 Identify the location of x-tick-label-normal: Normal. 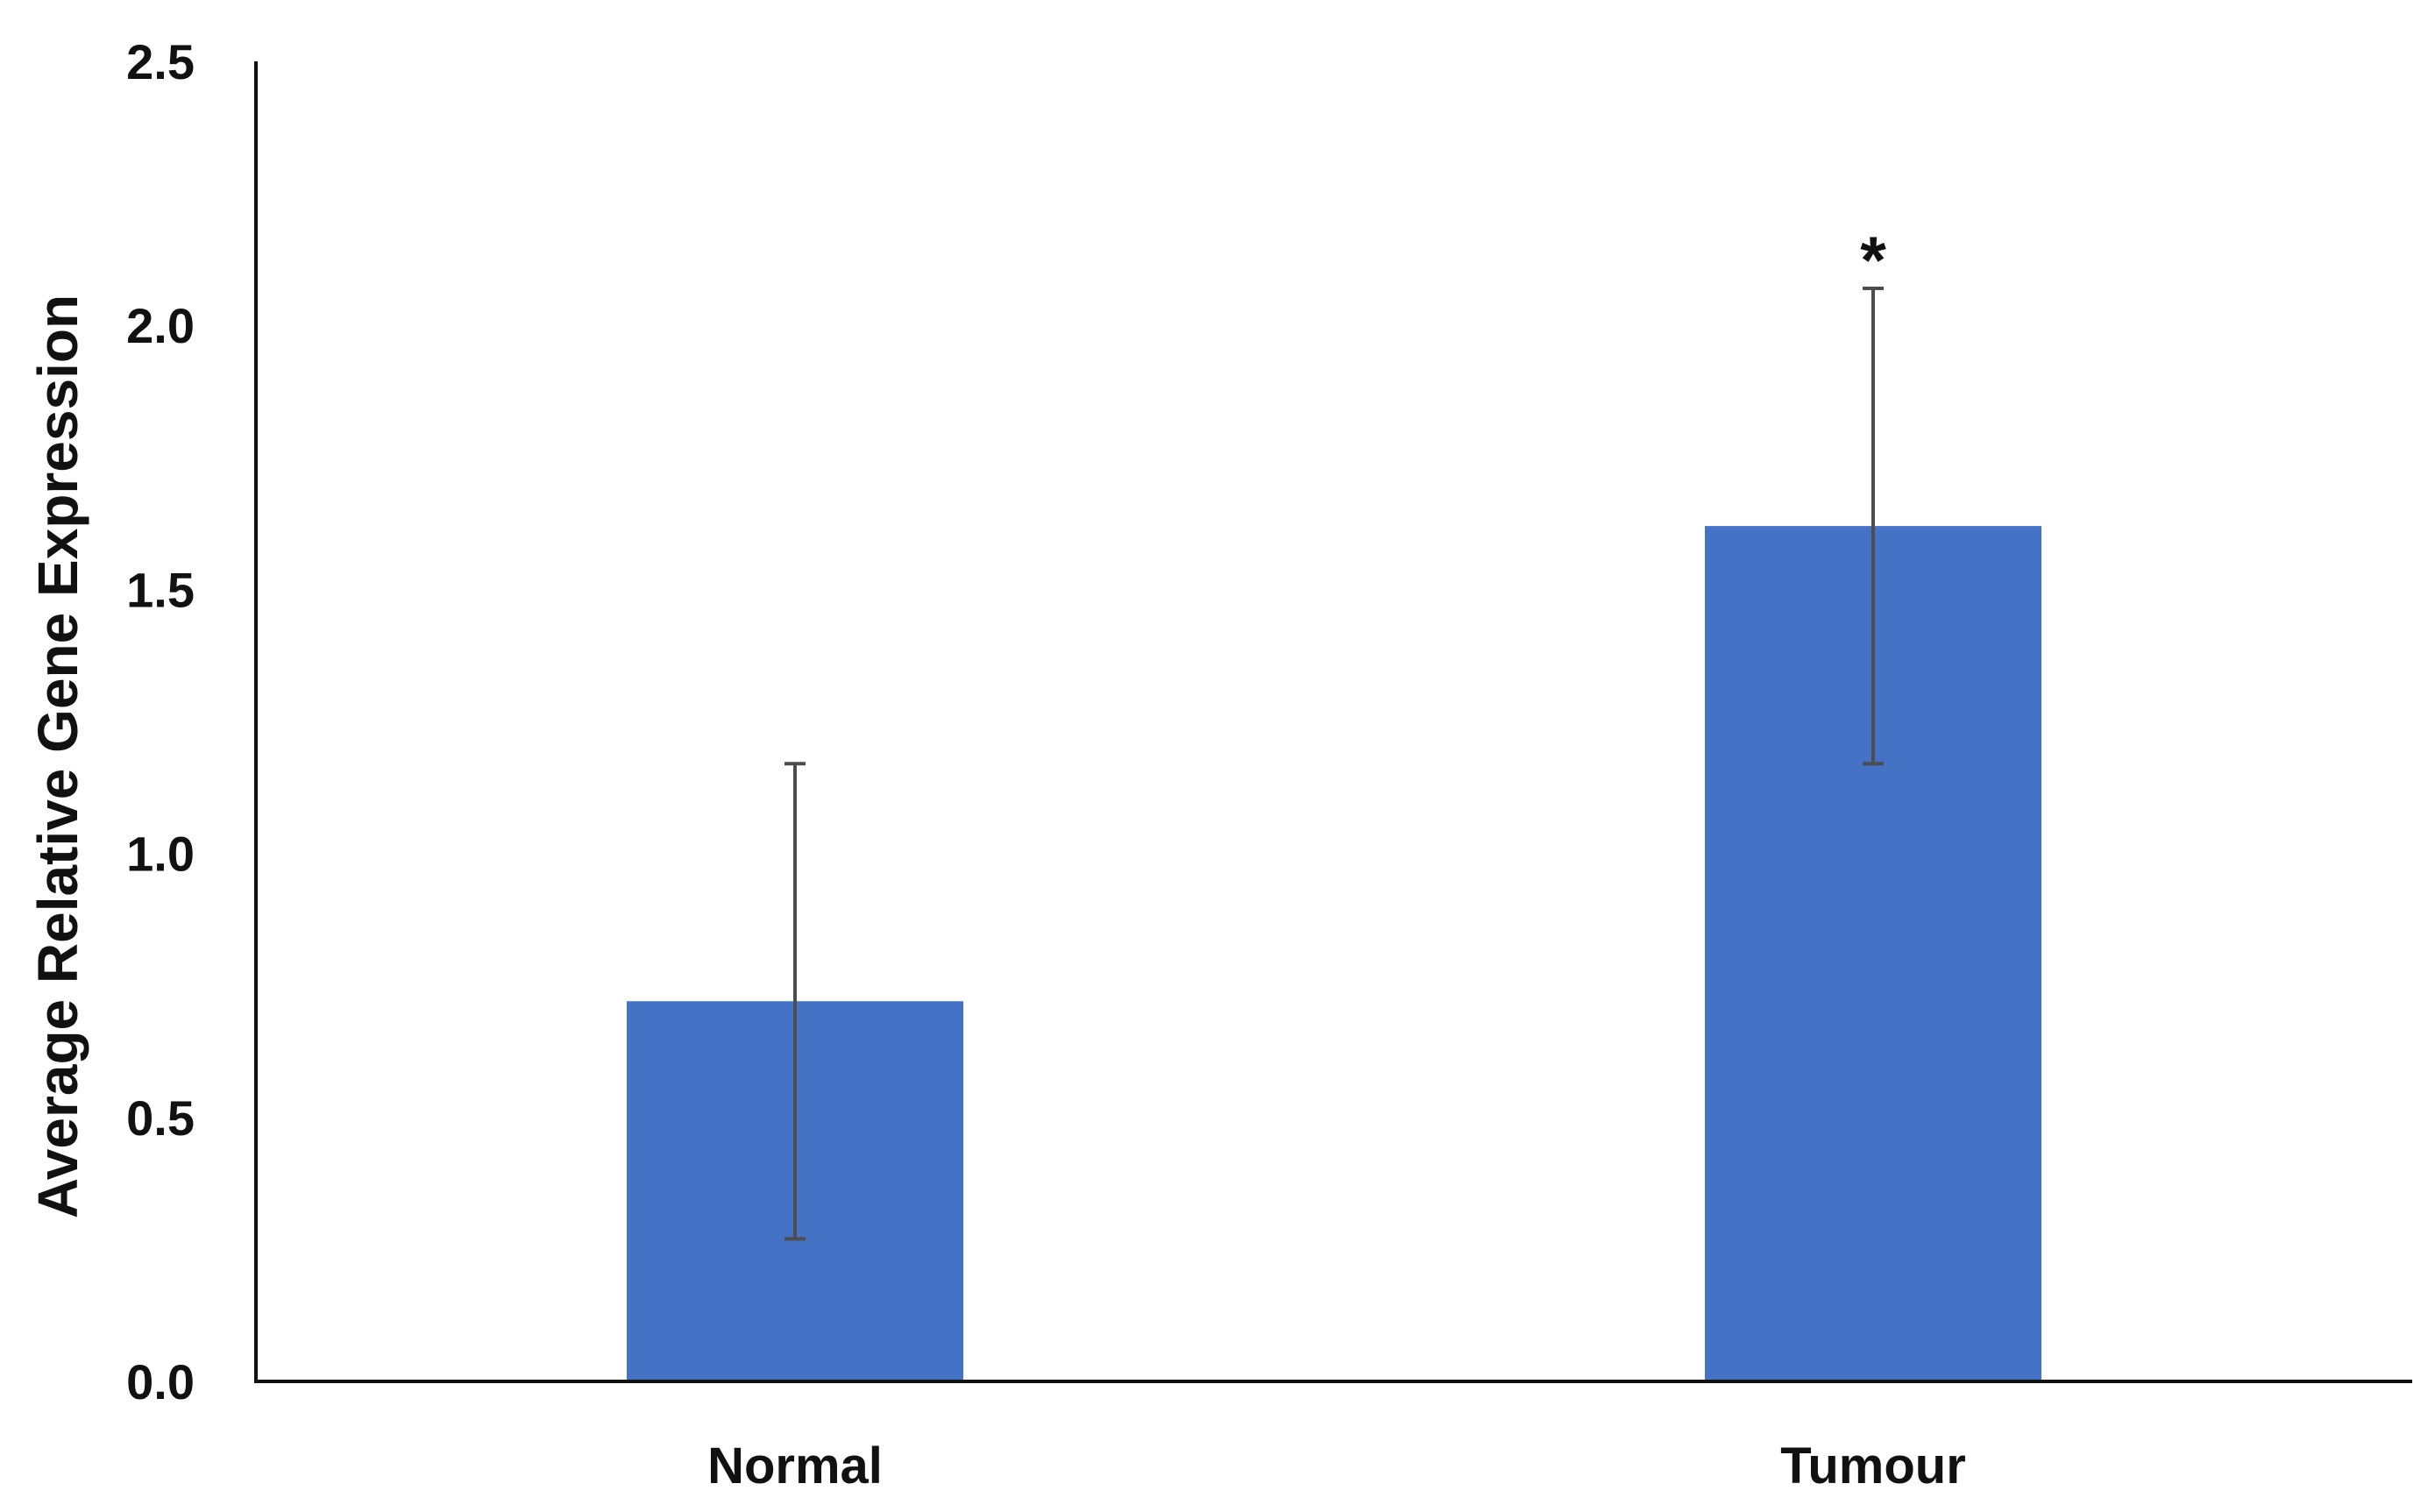
(795, 1465).